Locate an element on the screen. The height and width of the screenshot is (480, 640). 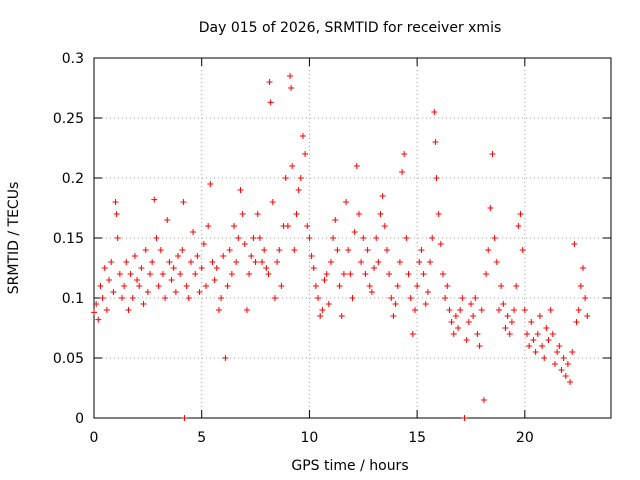
y-tick-label: 0.15 is located at coordinates (68, 239).